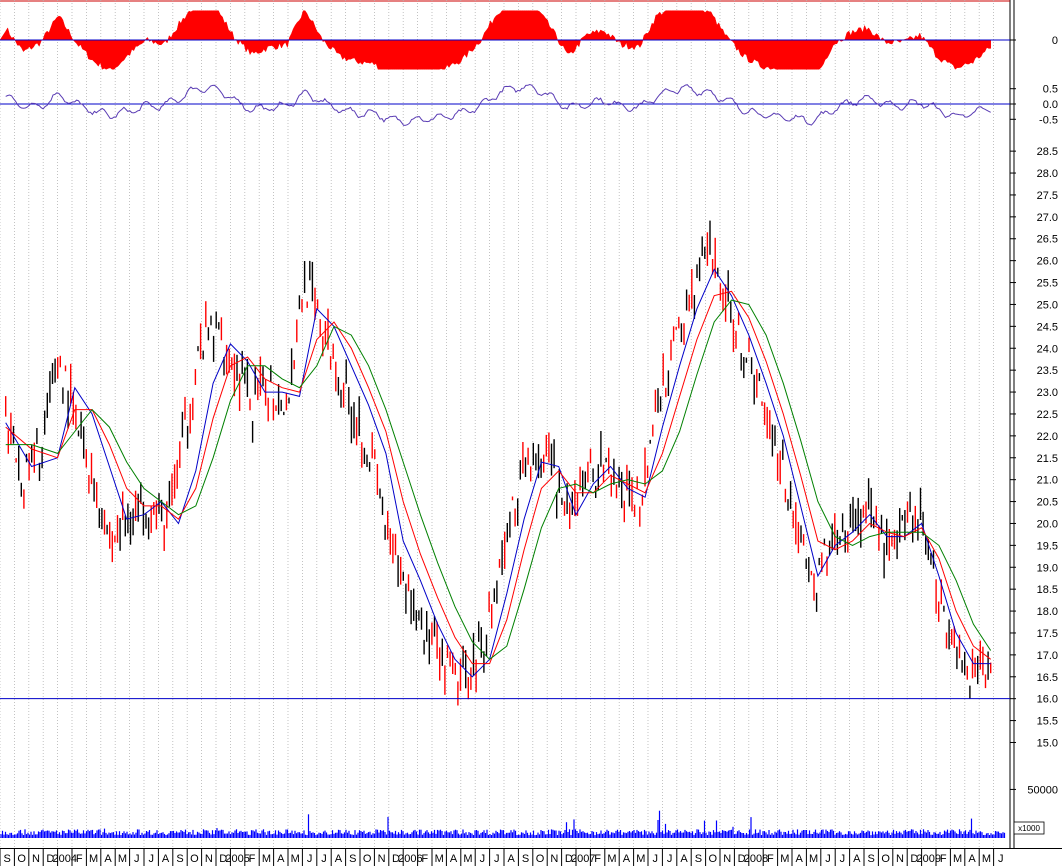  What do you see at coordinates (1042, 790) in the screenshot?
I see `y-tick-label: 50000` at bounding box center [1042, 790].